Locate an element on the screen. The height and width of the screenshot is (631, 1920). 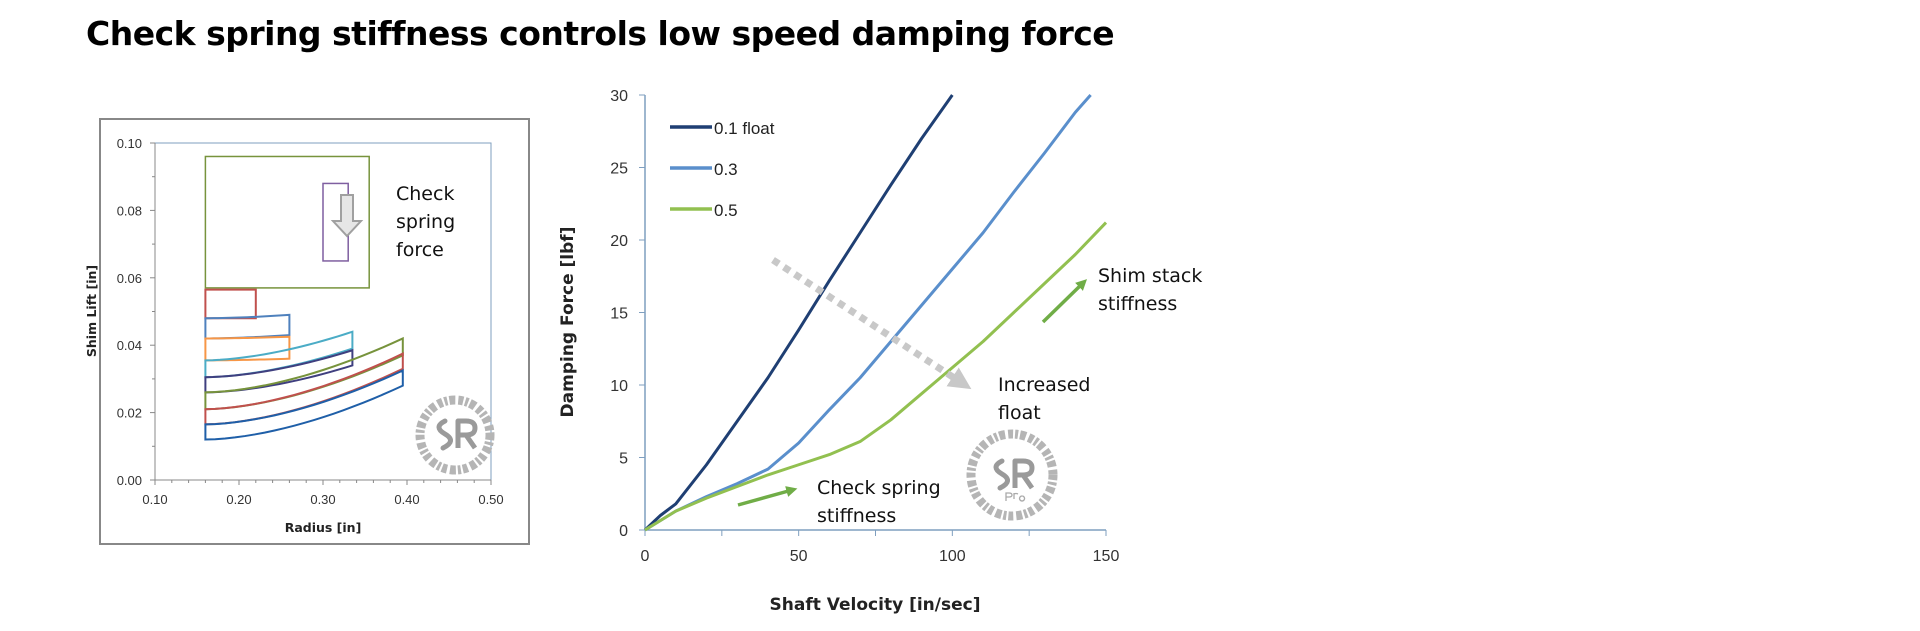
left-y-tick-label: 0.04 is located at coordinates (129, 345).